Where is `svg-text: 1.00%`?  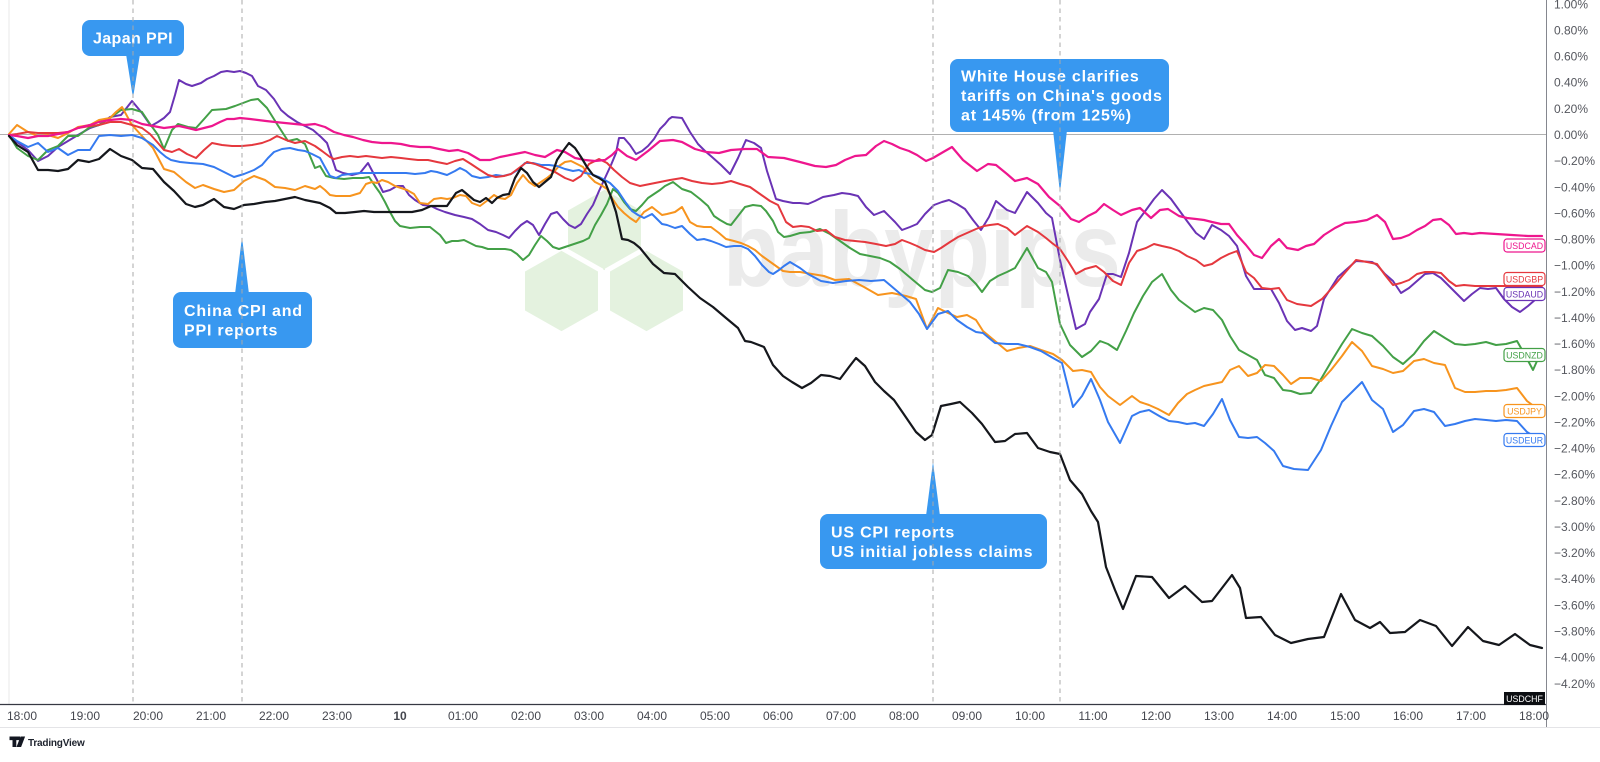 svg-text: 1.00% is located at coordinates (1571, 5).